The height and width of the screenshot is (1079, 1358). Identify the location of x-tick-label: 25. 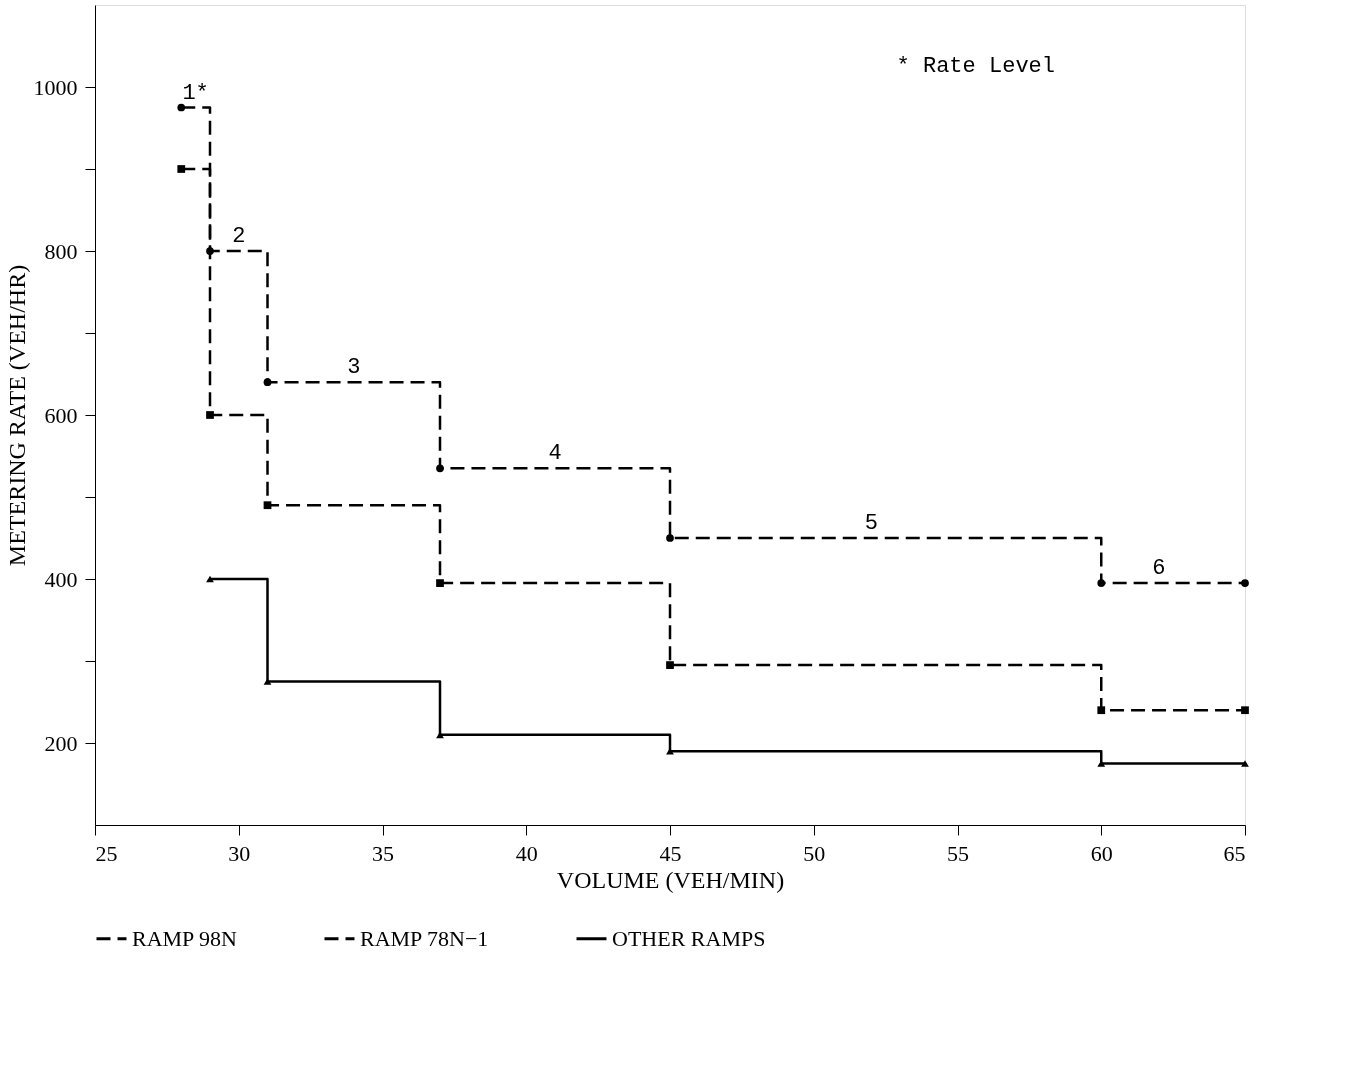
(106, 853).